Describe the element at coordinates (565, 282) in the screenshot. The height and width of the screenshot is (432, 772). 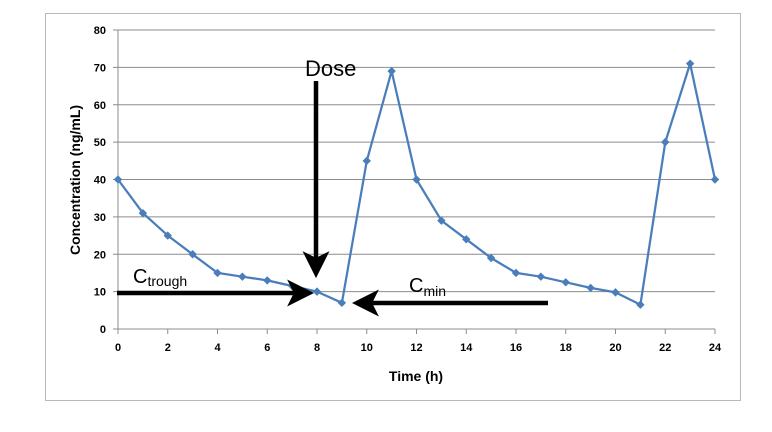
I see `data-point-t18` at that location.